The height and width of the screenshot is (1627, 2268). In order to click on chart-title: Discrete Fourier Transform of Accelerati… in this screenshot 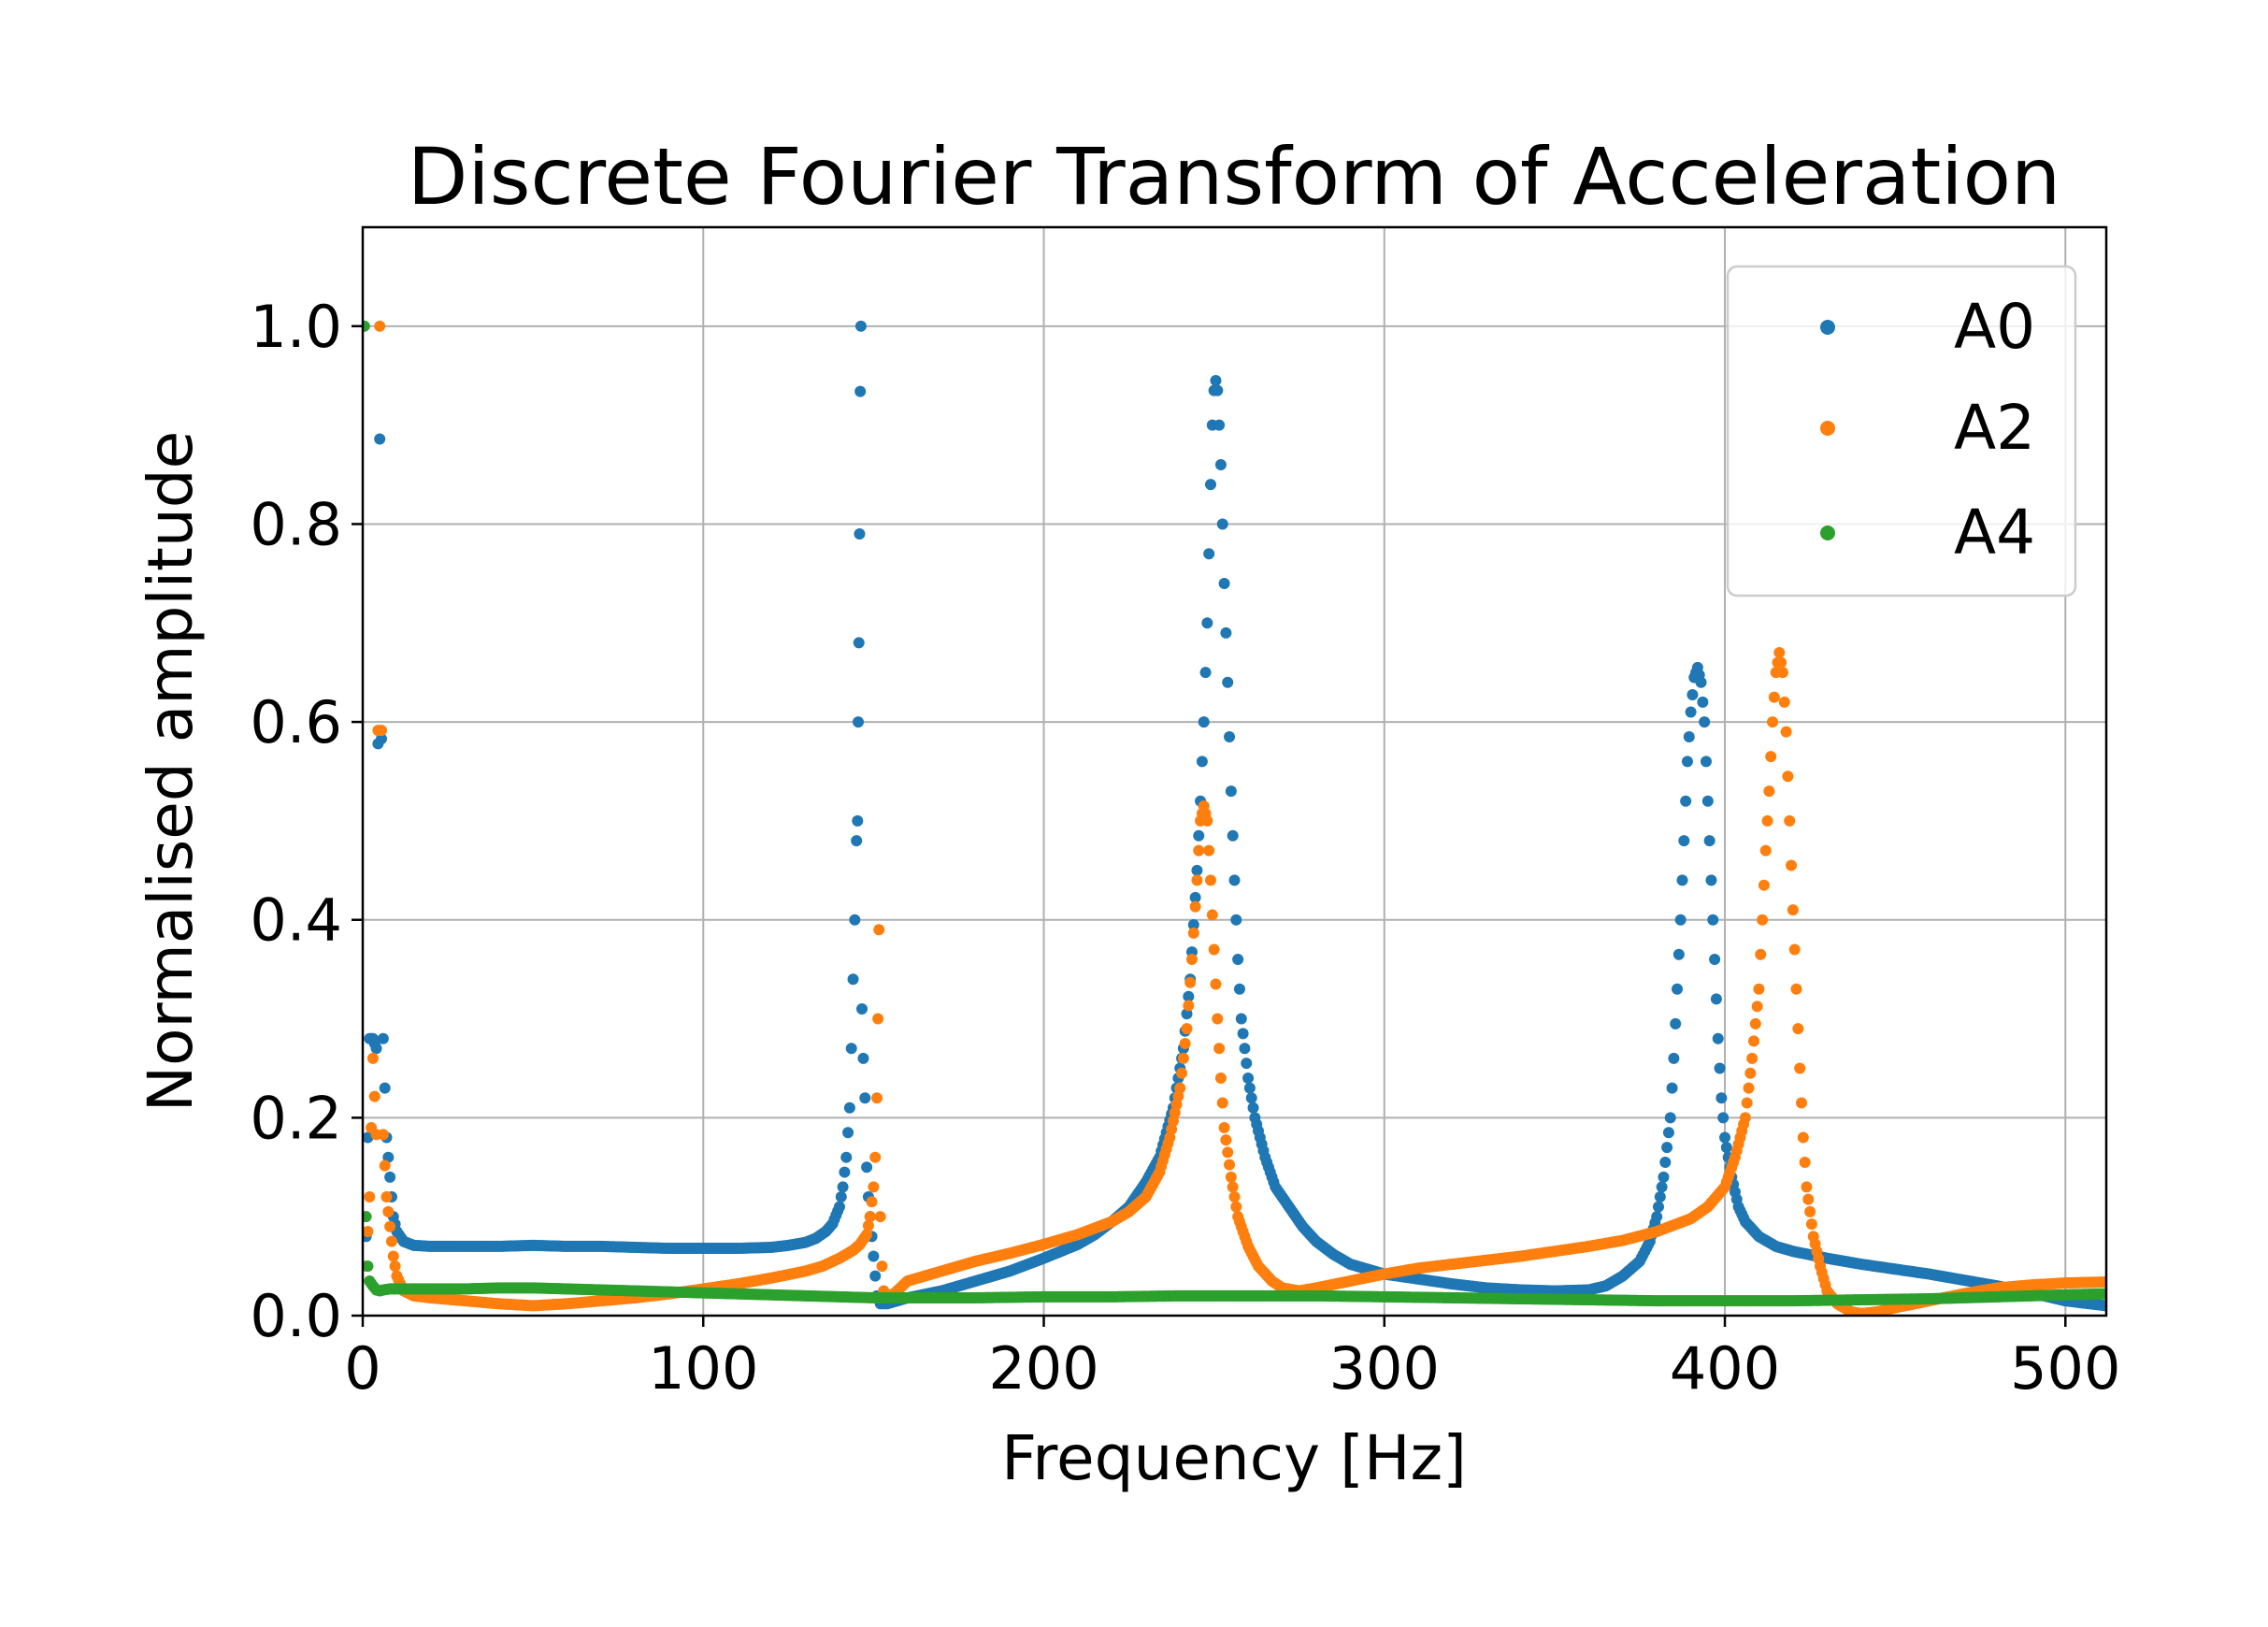, I will do `click(1234, 177)`.